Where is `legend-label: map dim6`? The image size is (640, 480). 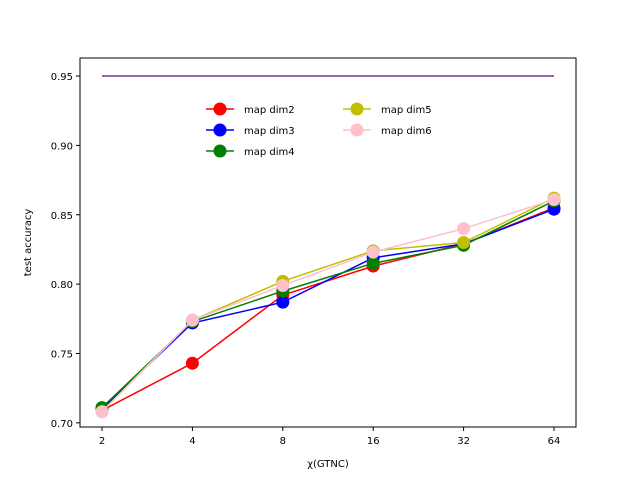
legend-label: map dim6 is located at coordinates (406, 131).